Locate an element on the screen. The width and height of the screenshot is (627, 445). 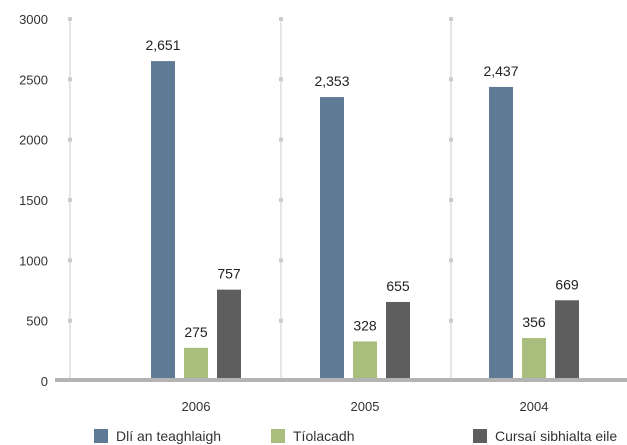
data-label: 669 is located at coordinates (567, 284).